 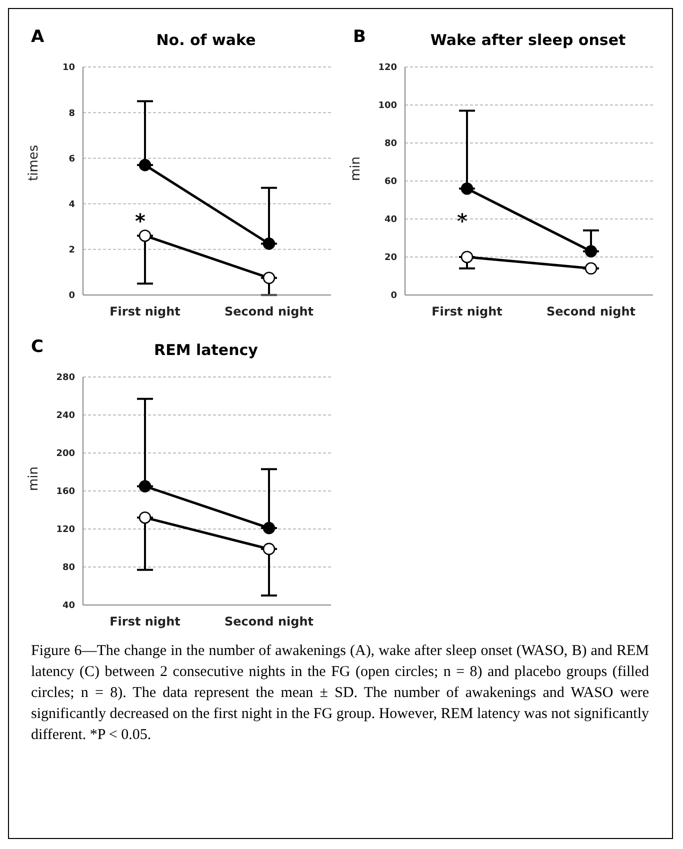 I want to click on y-tick-label: 2, so click(x=71, y=251).